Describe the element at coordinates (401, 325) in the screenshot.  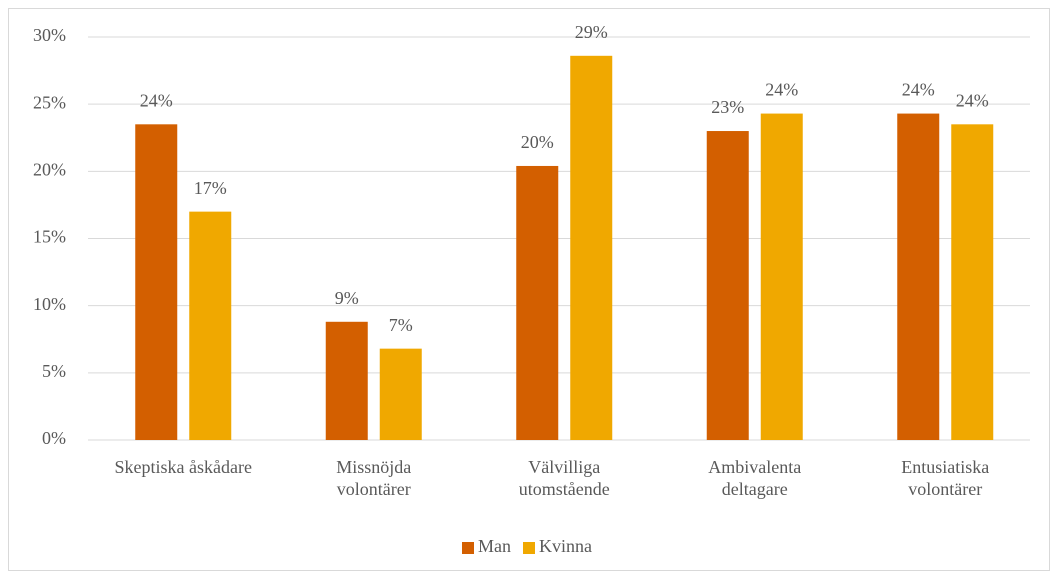
I see `data-label: 7%` at that location.